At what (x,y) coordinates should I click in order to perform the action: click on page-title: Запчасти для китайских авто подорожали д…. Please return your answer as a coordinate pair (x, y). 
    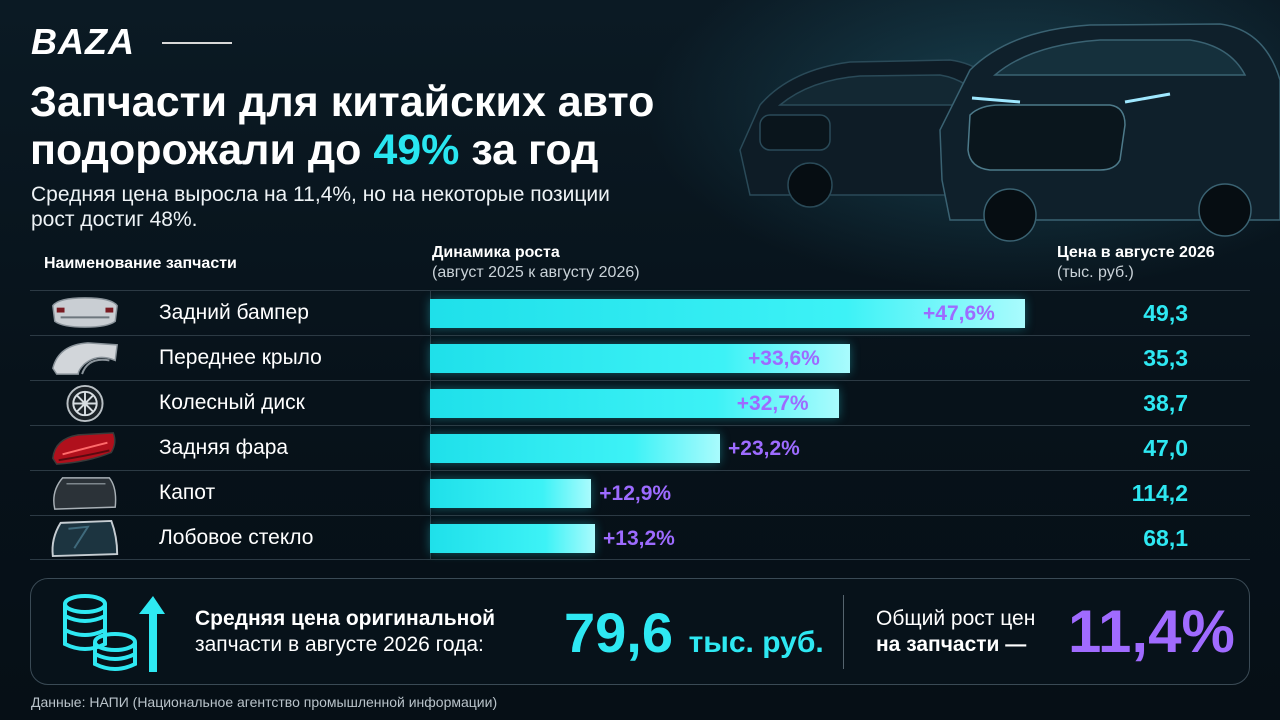
    Looking at the image, I should click on (380, 126).